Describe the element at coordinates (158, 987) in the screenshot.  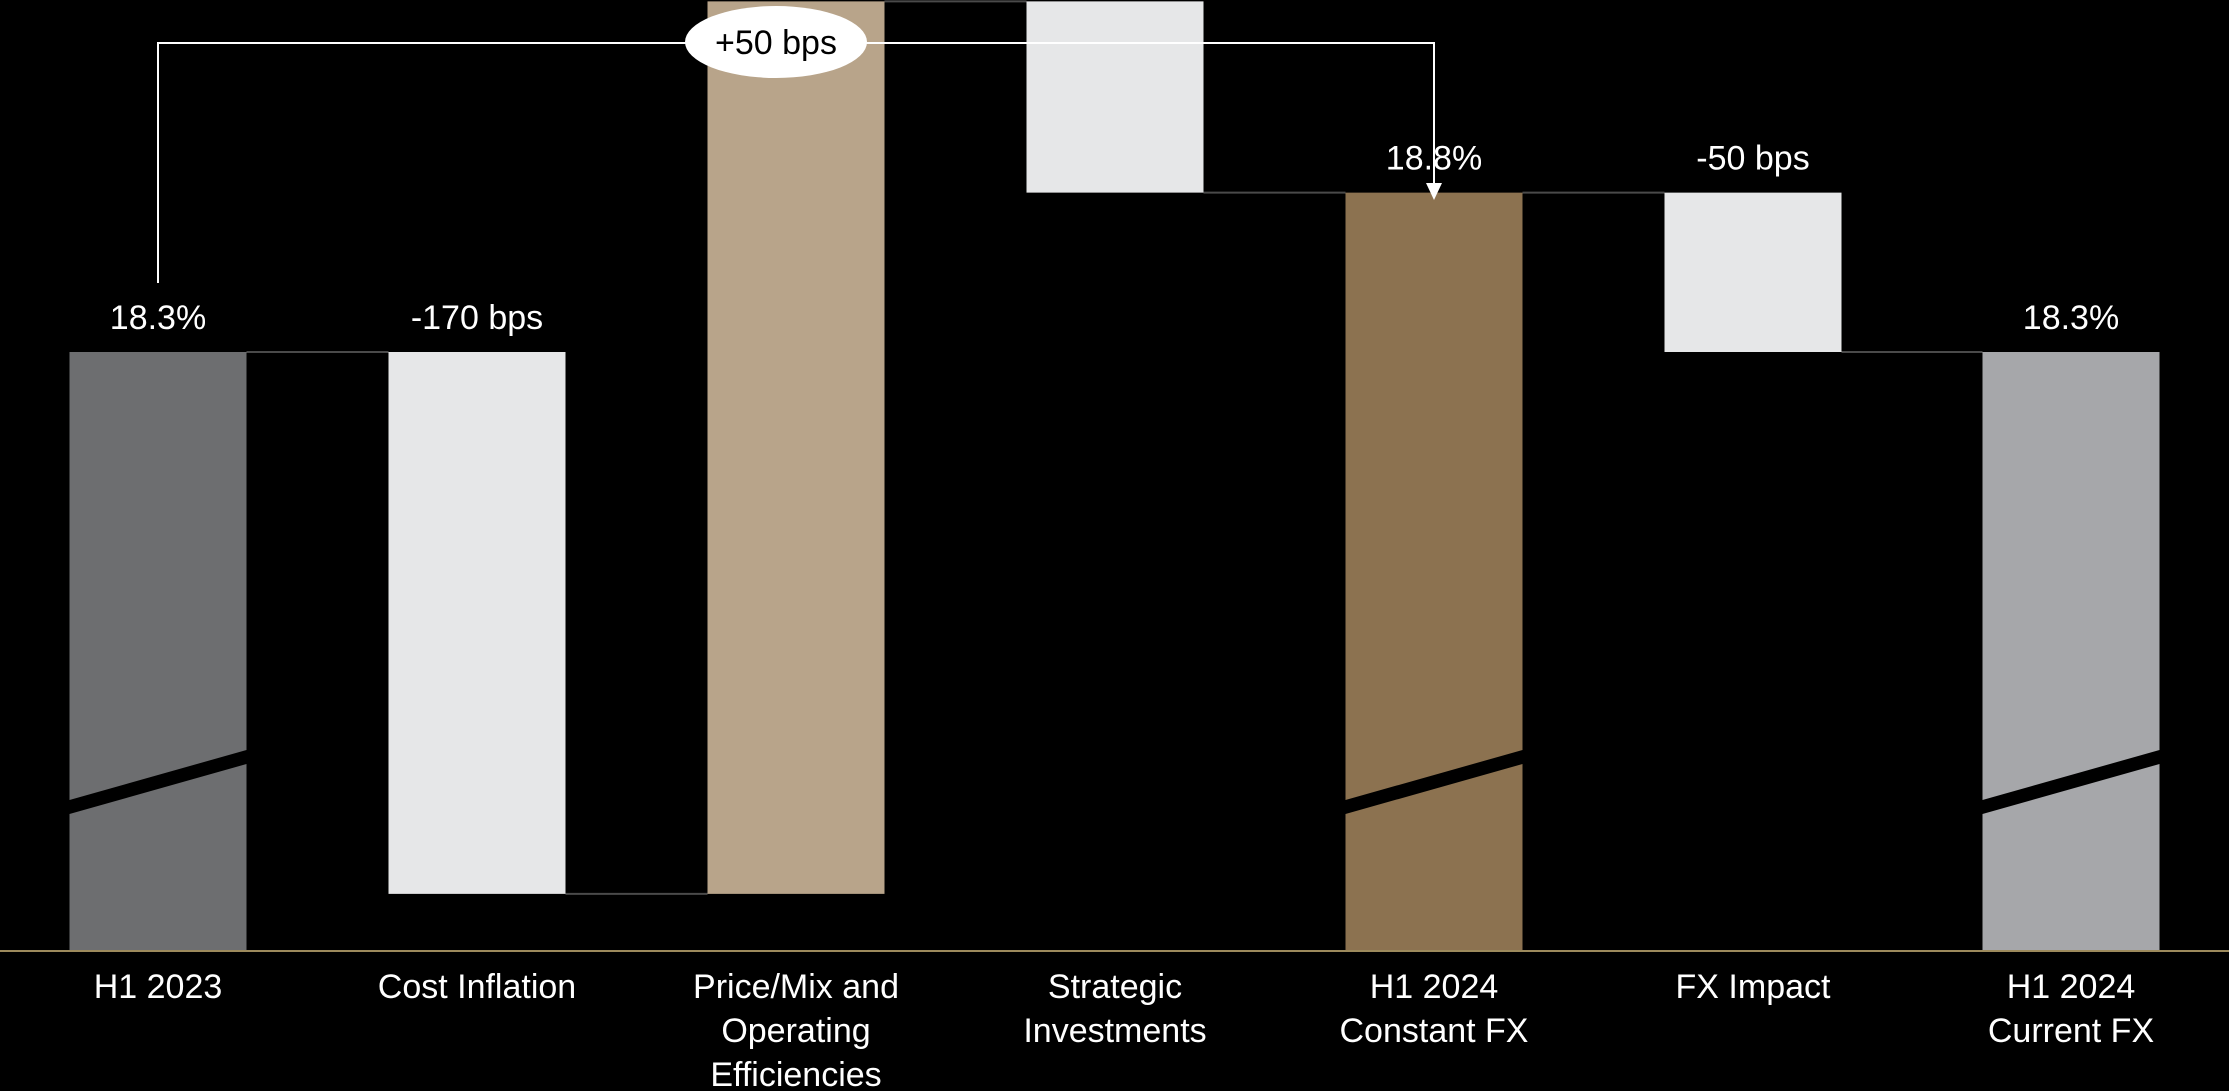
I see `category-label: H1 2023` at that location.